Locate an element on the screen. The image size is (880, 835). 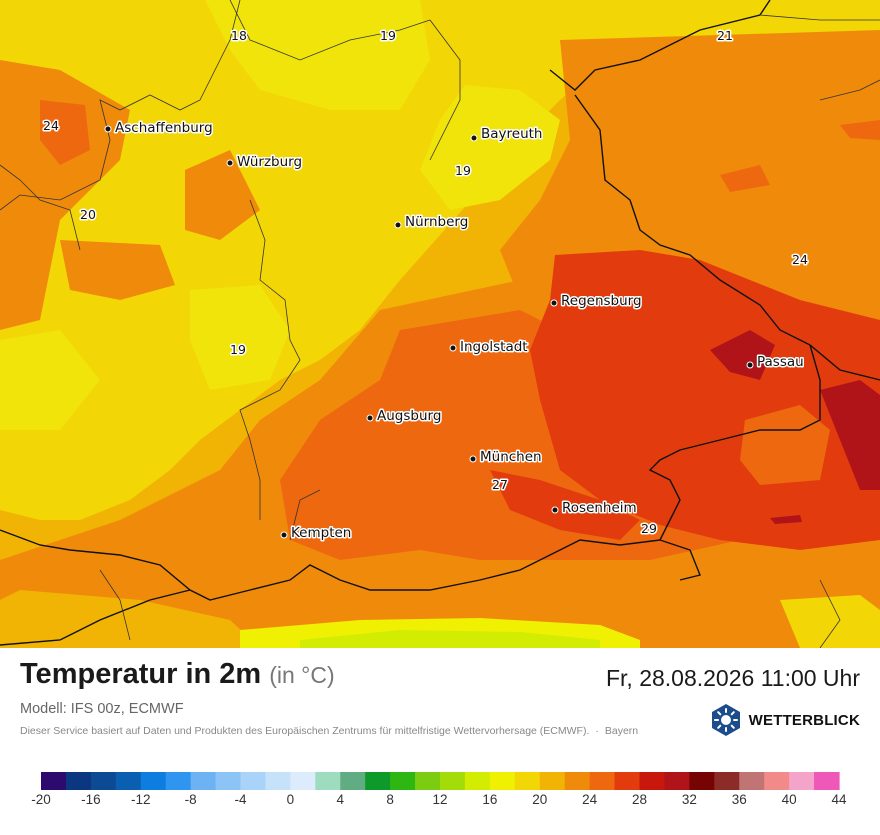
city-augsburg: Augsburg is located at coordinates (404, 416).